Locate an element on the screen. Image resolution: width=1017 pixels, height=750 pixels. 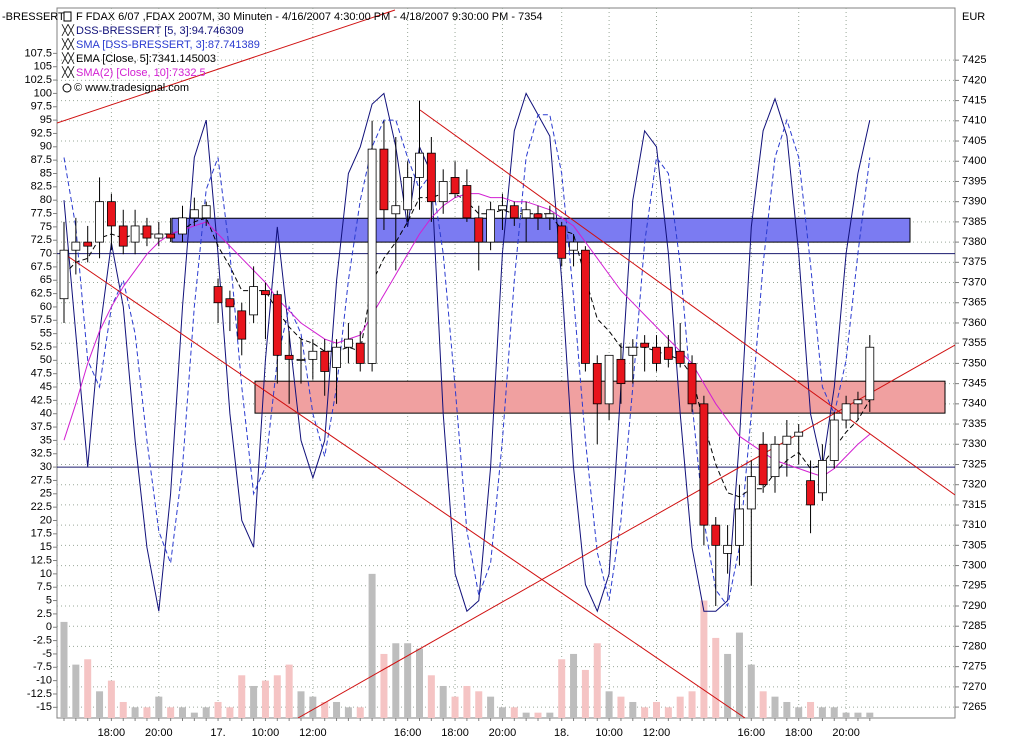
y2-tick-label: 7355 is located at coordinates (974, 343).